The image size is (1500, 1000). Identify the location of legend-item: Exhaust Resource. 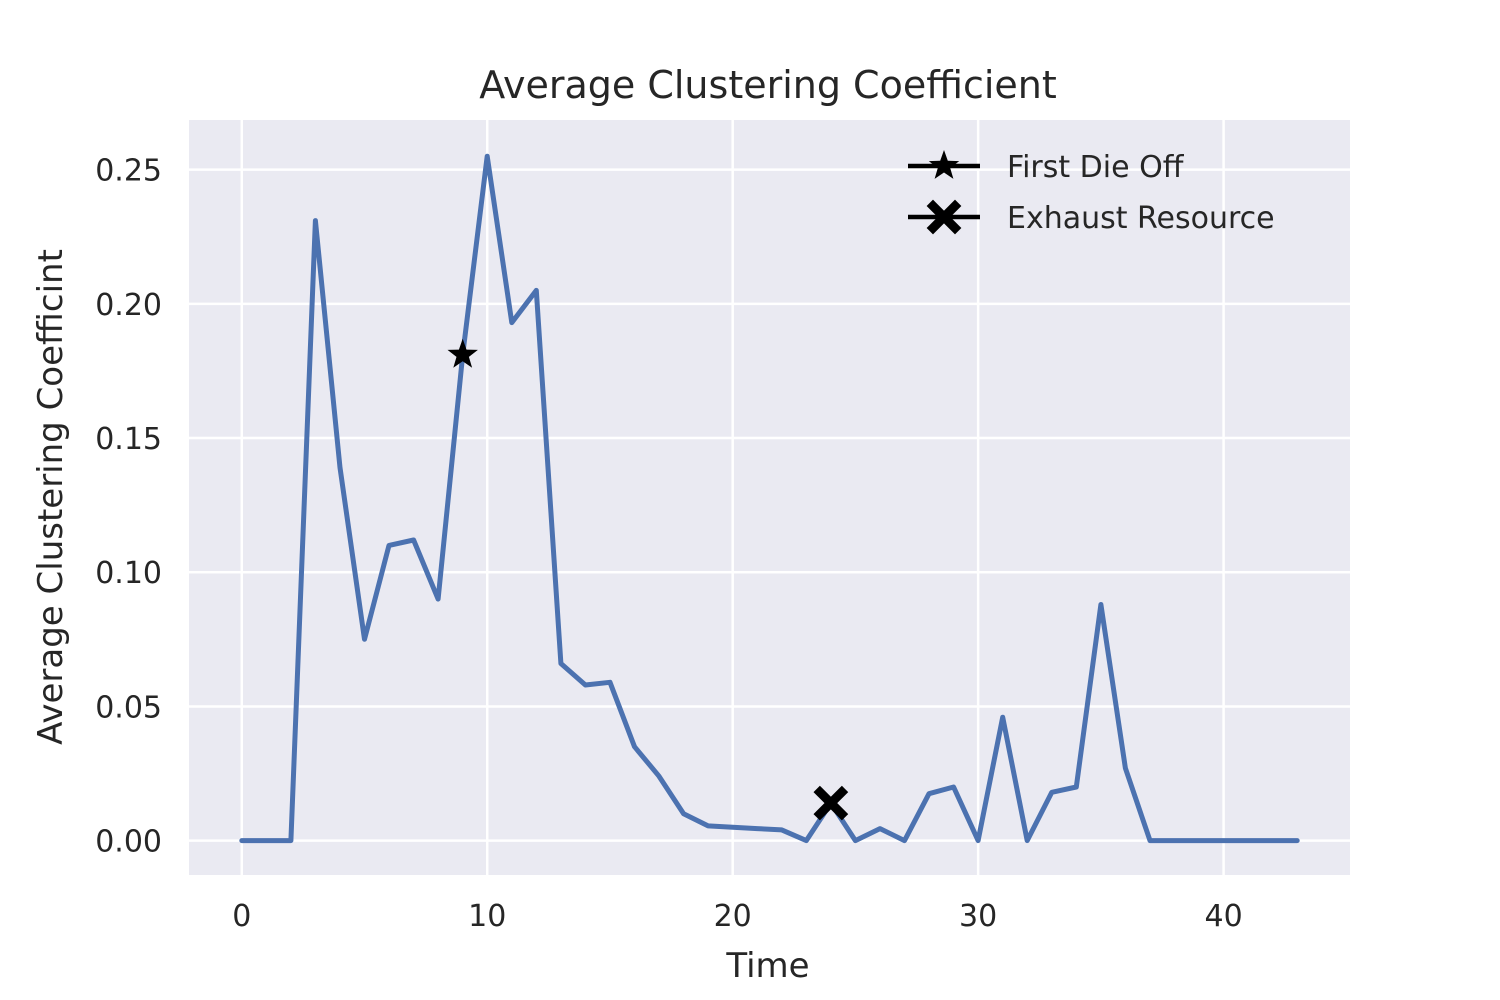
(1091, 217).